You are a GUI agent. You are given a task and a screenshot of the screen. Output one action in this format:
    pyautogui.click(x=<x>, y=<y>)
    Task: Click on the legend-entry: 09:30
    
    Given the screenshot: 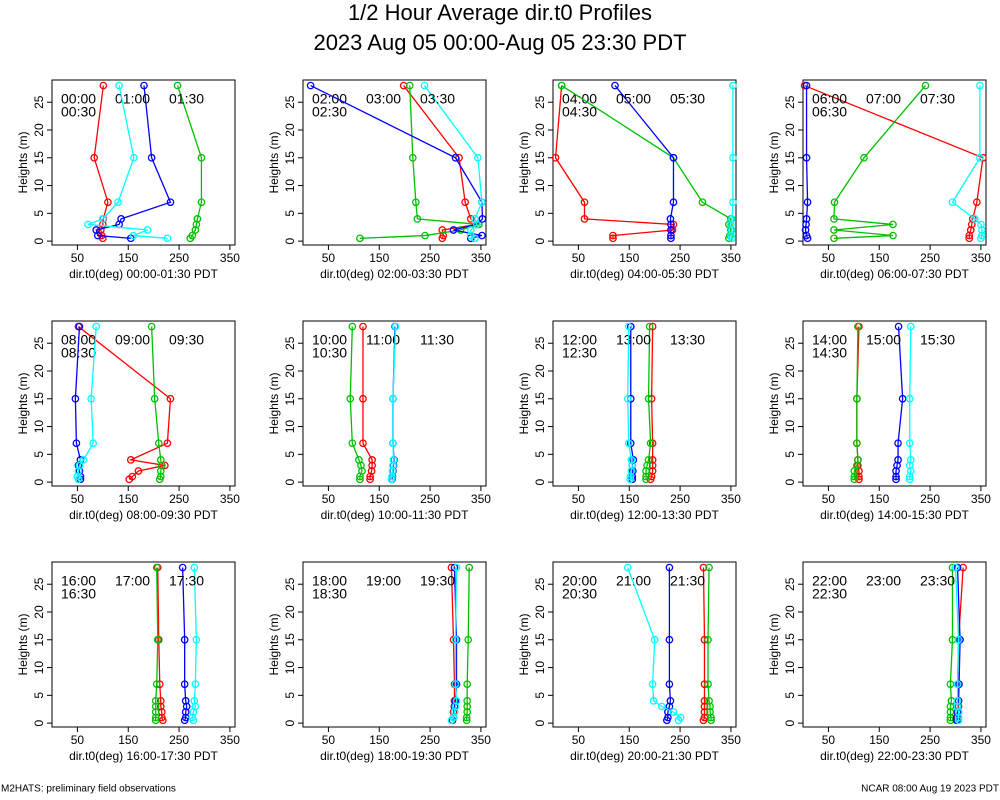 What is the action you would take?
    pyautogui.click(x=186, y=340)
    